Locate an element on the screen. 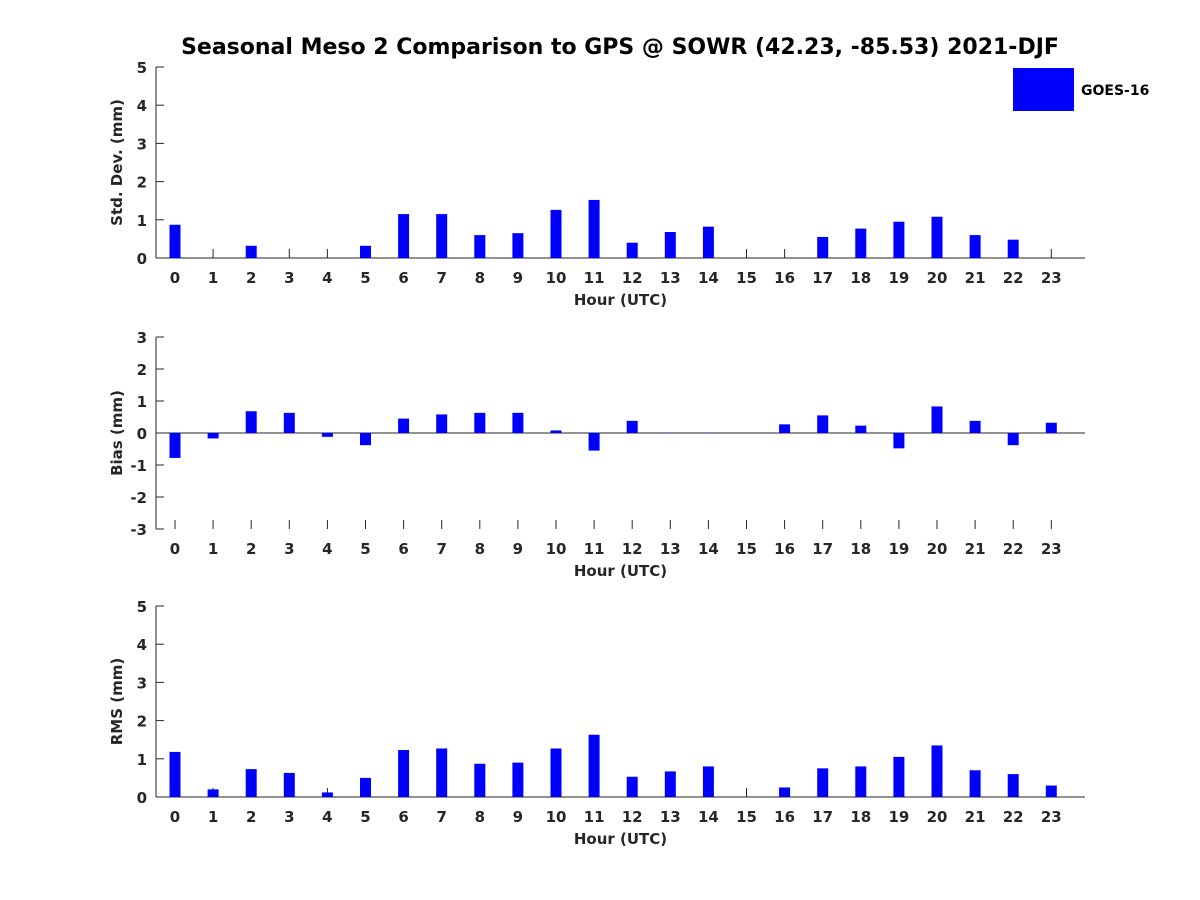 This screenshot has height=900, width=1200. x-tick-label: 9 is located at coordinates (518, 278).